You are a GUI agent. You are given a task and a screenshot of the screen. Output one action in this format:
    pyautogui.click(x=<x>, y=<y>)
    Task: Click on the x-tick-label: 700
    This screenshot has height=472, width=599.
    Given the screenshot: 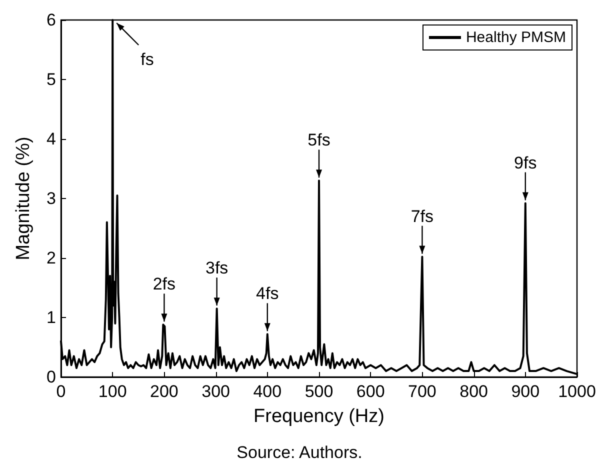 What is the action you would take?
    pyautogui.click(x=422, y=391)
    